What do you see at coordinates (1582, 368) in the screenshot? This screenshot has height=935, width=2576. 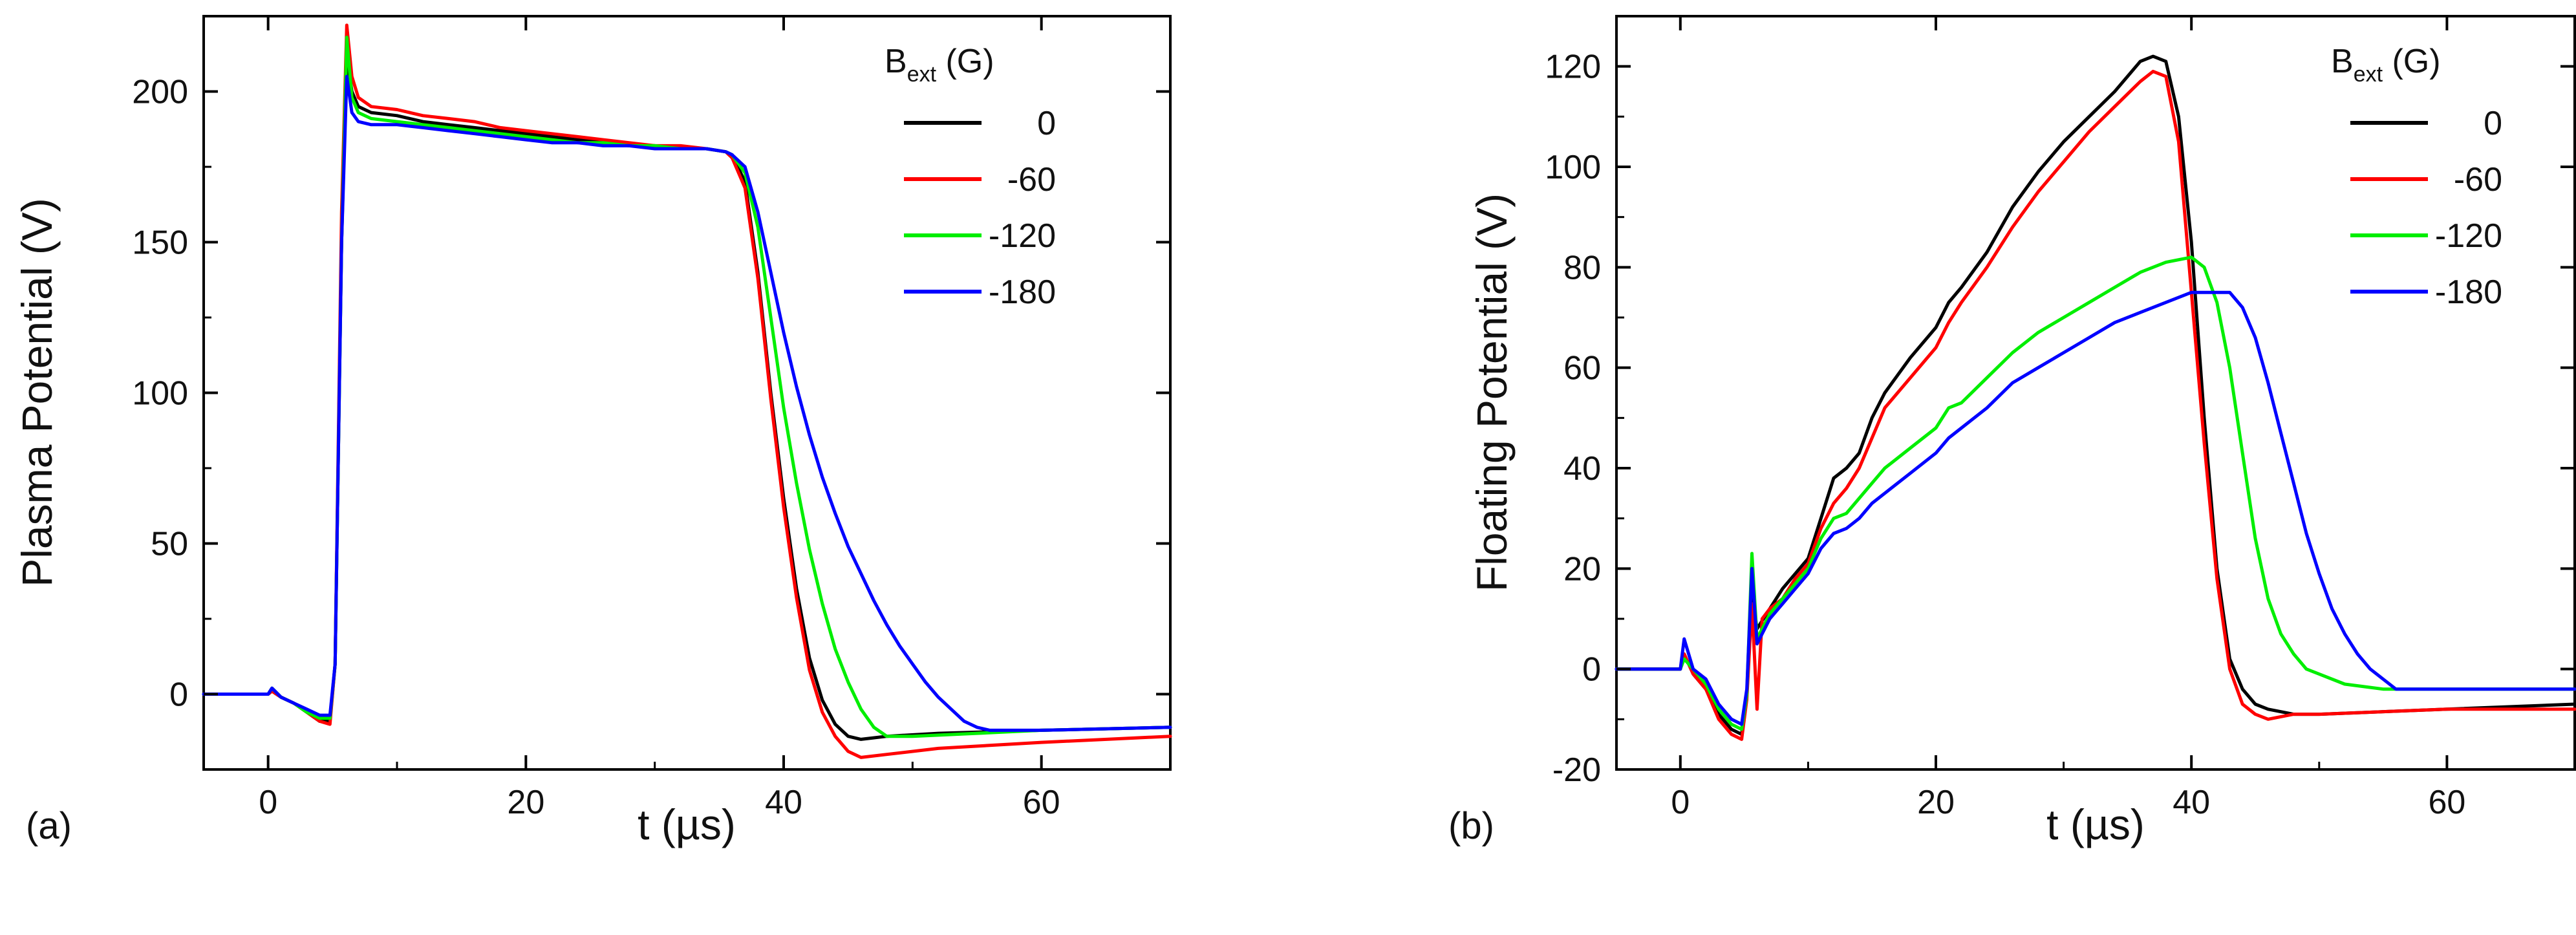 I see `panel-b-y-tick-label: 60` at bounding box center [1582, 368].